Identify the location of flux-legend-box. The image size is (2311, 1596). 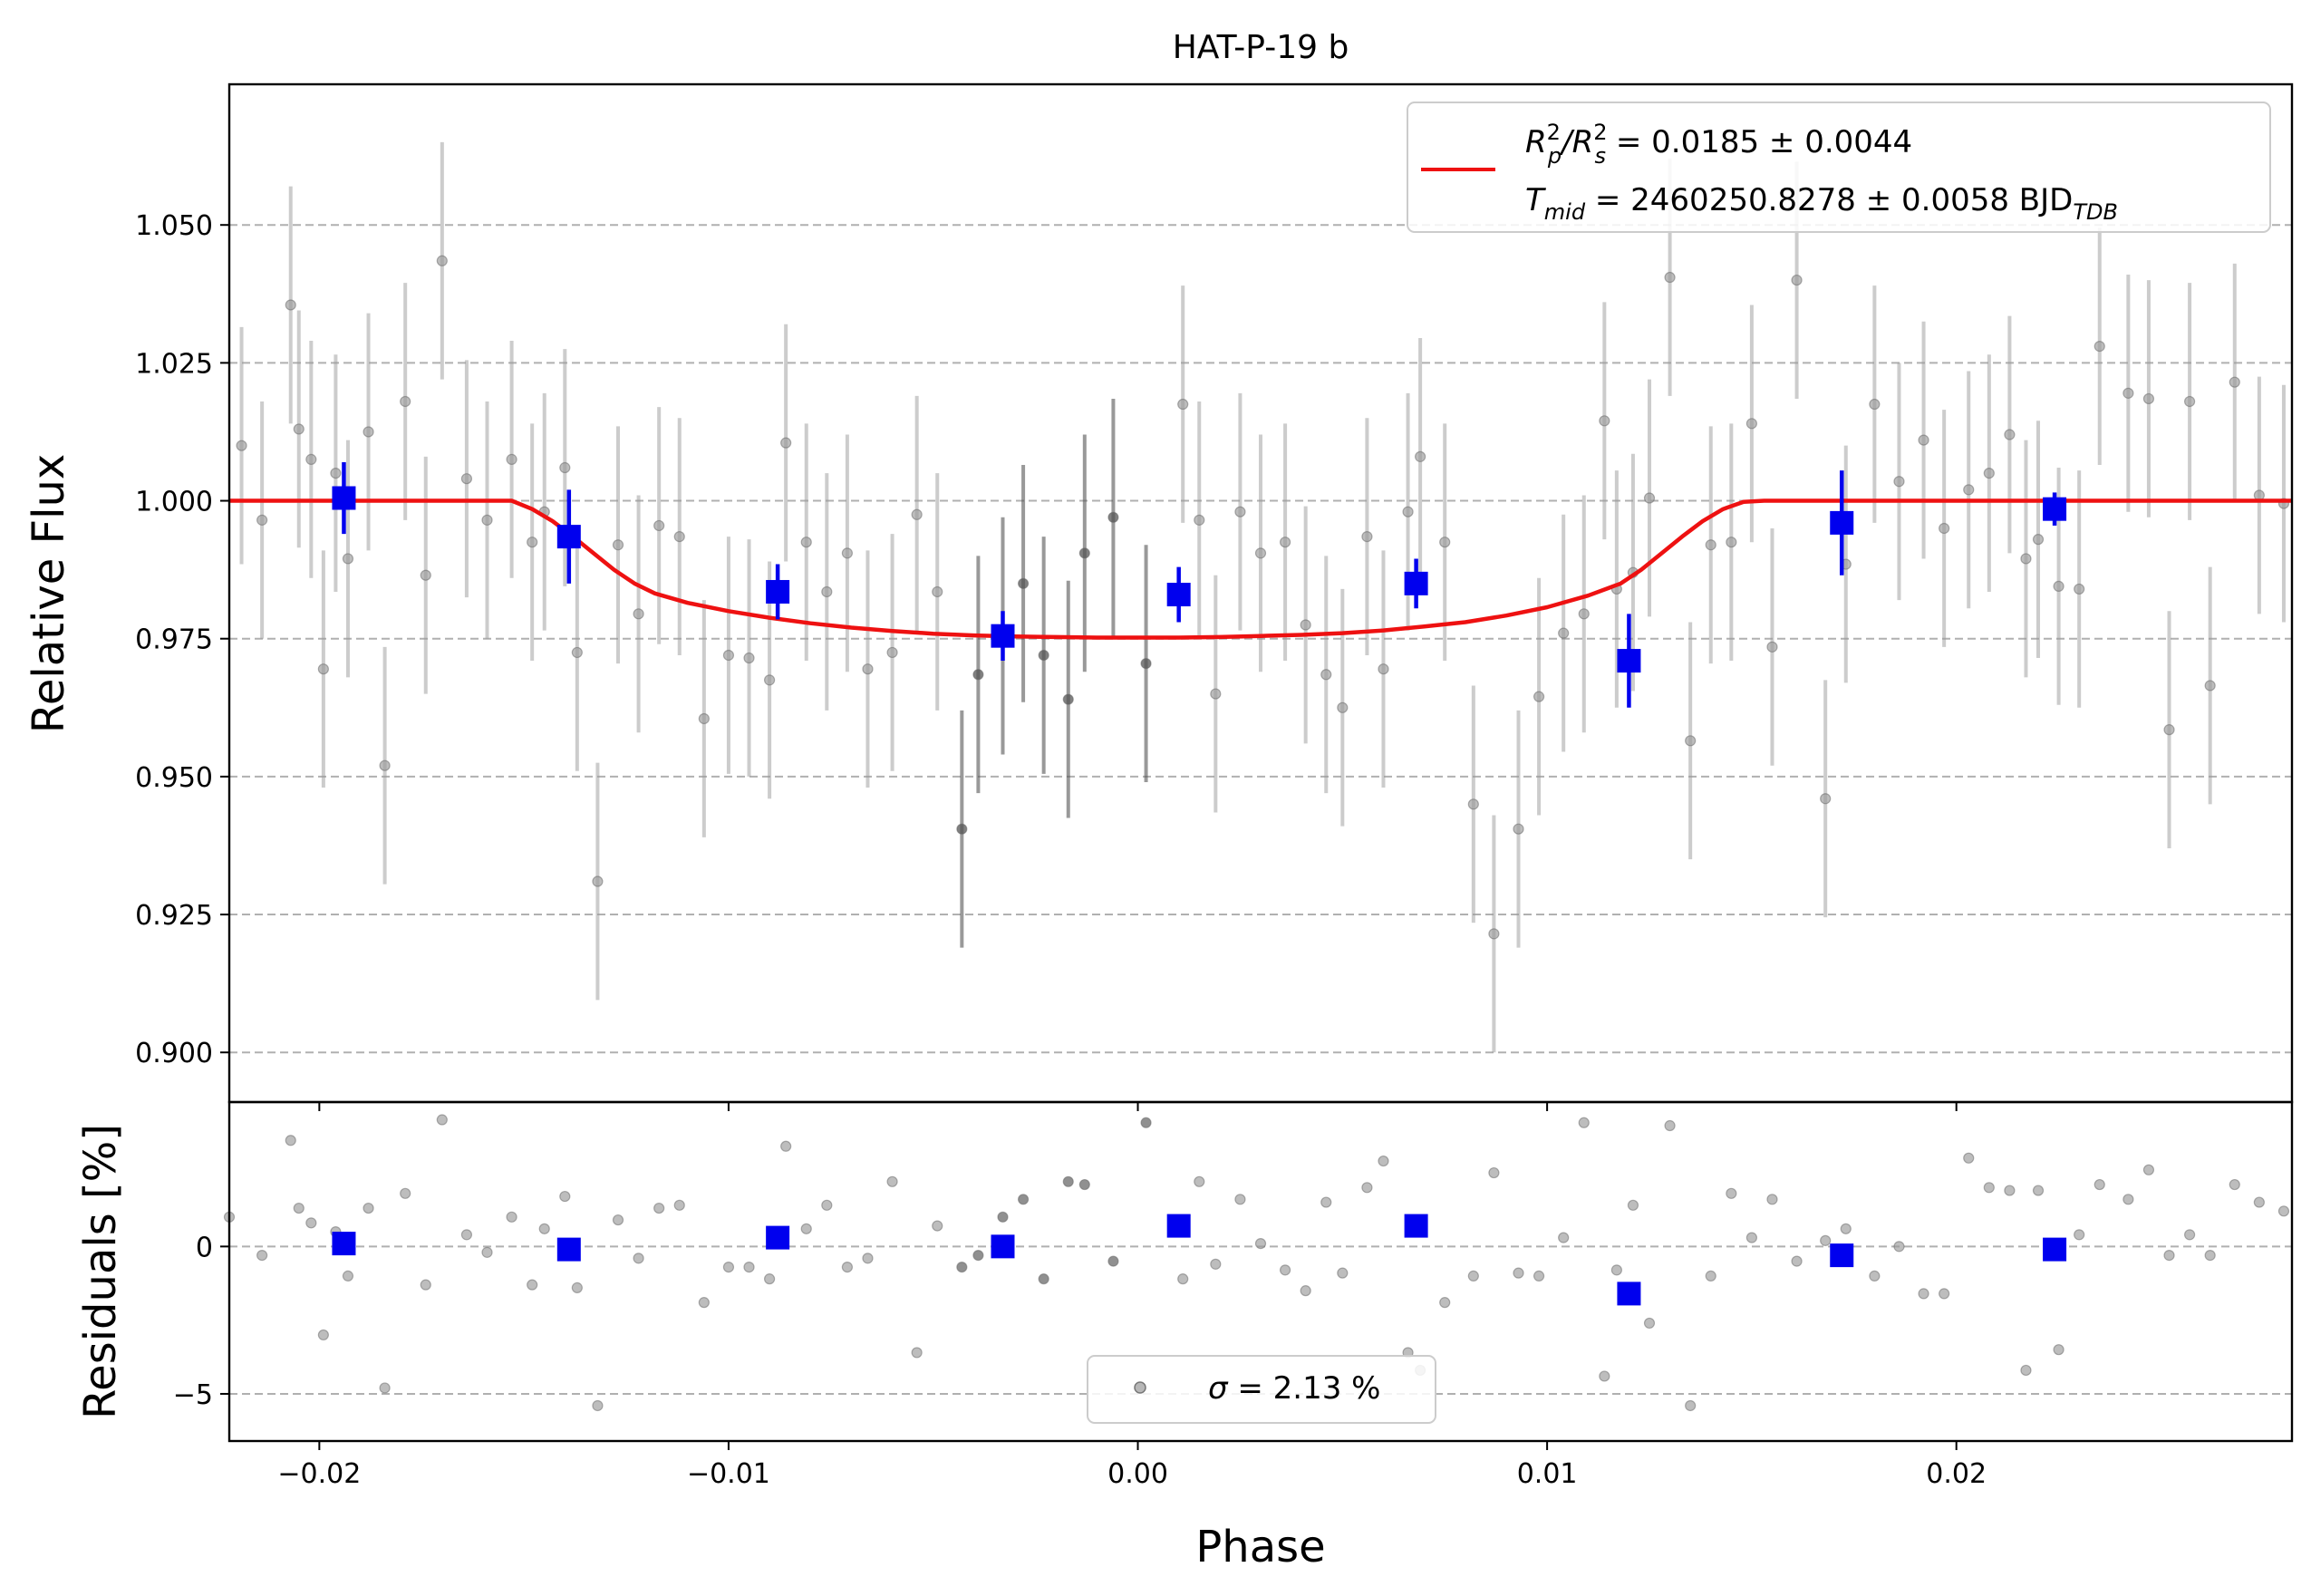
(1839, 167).